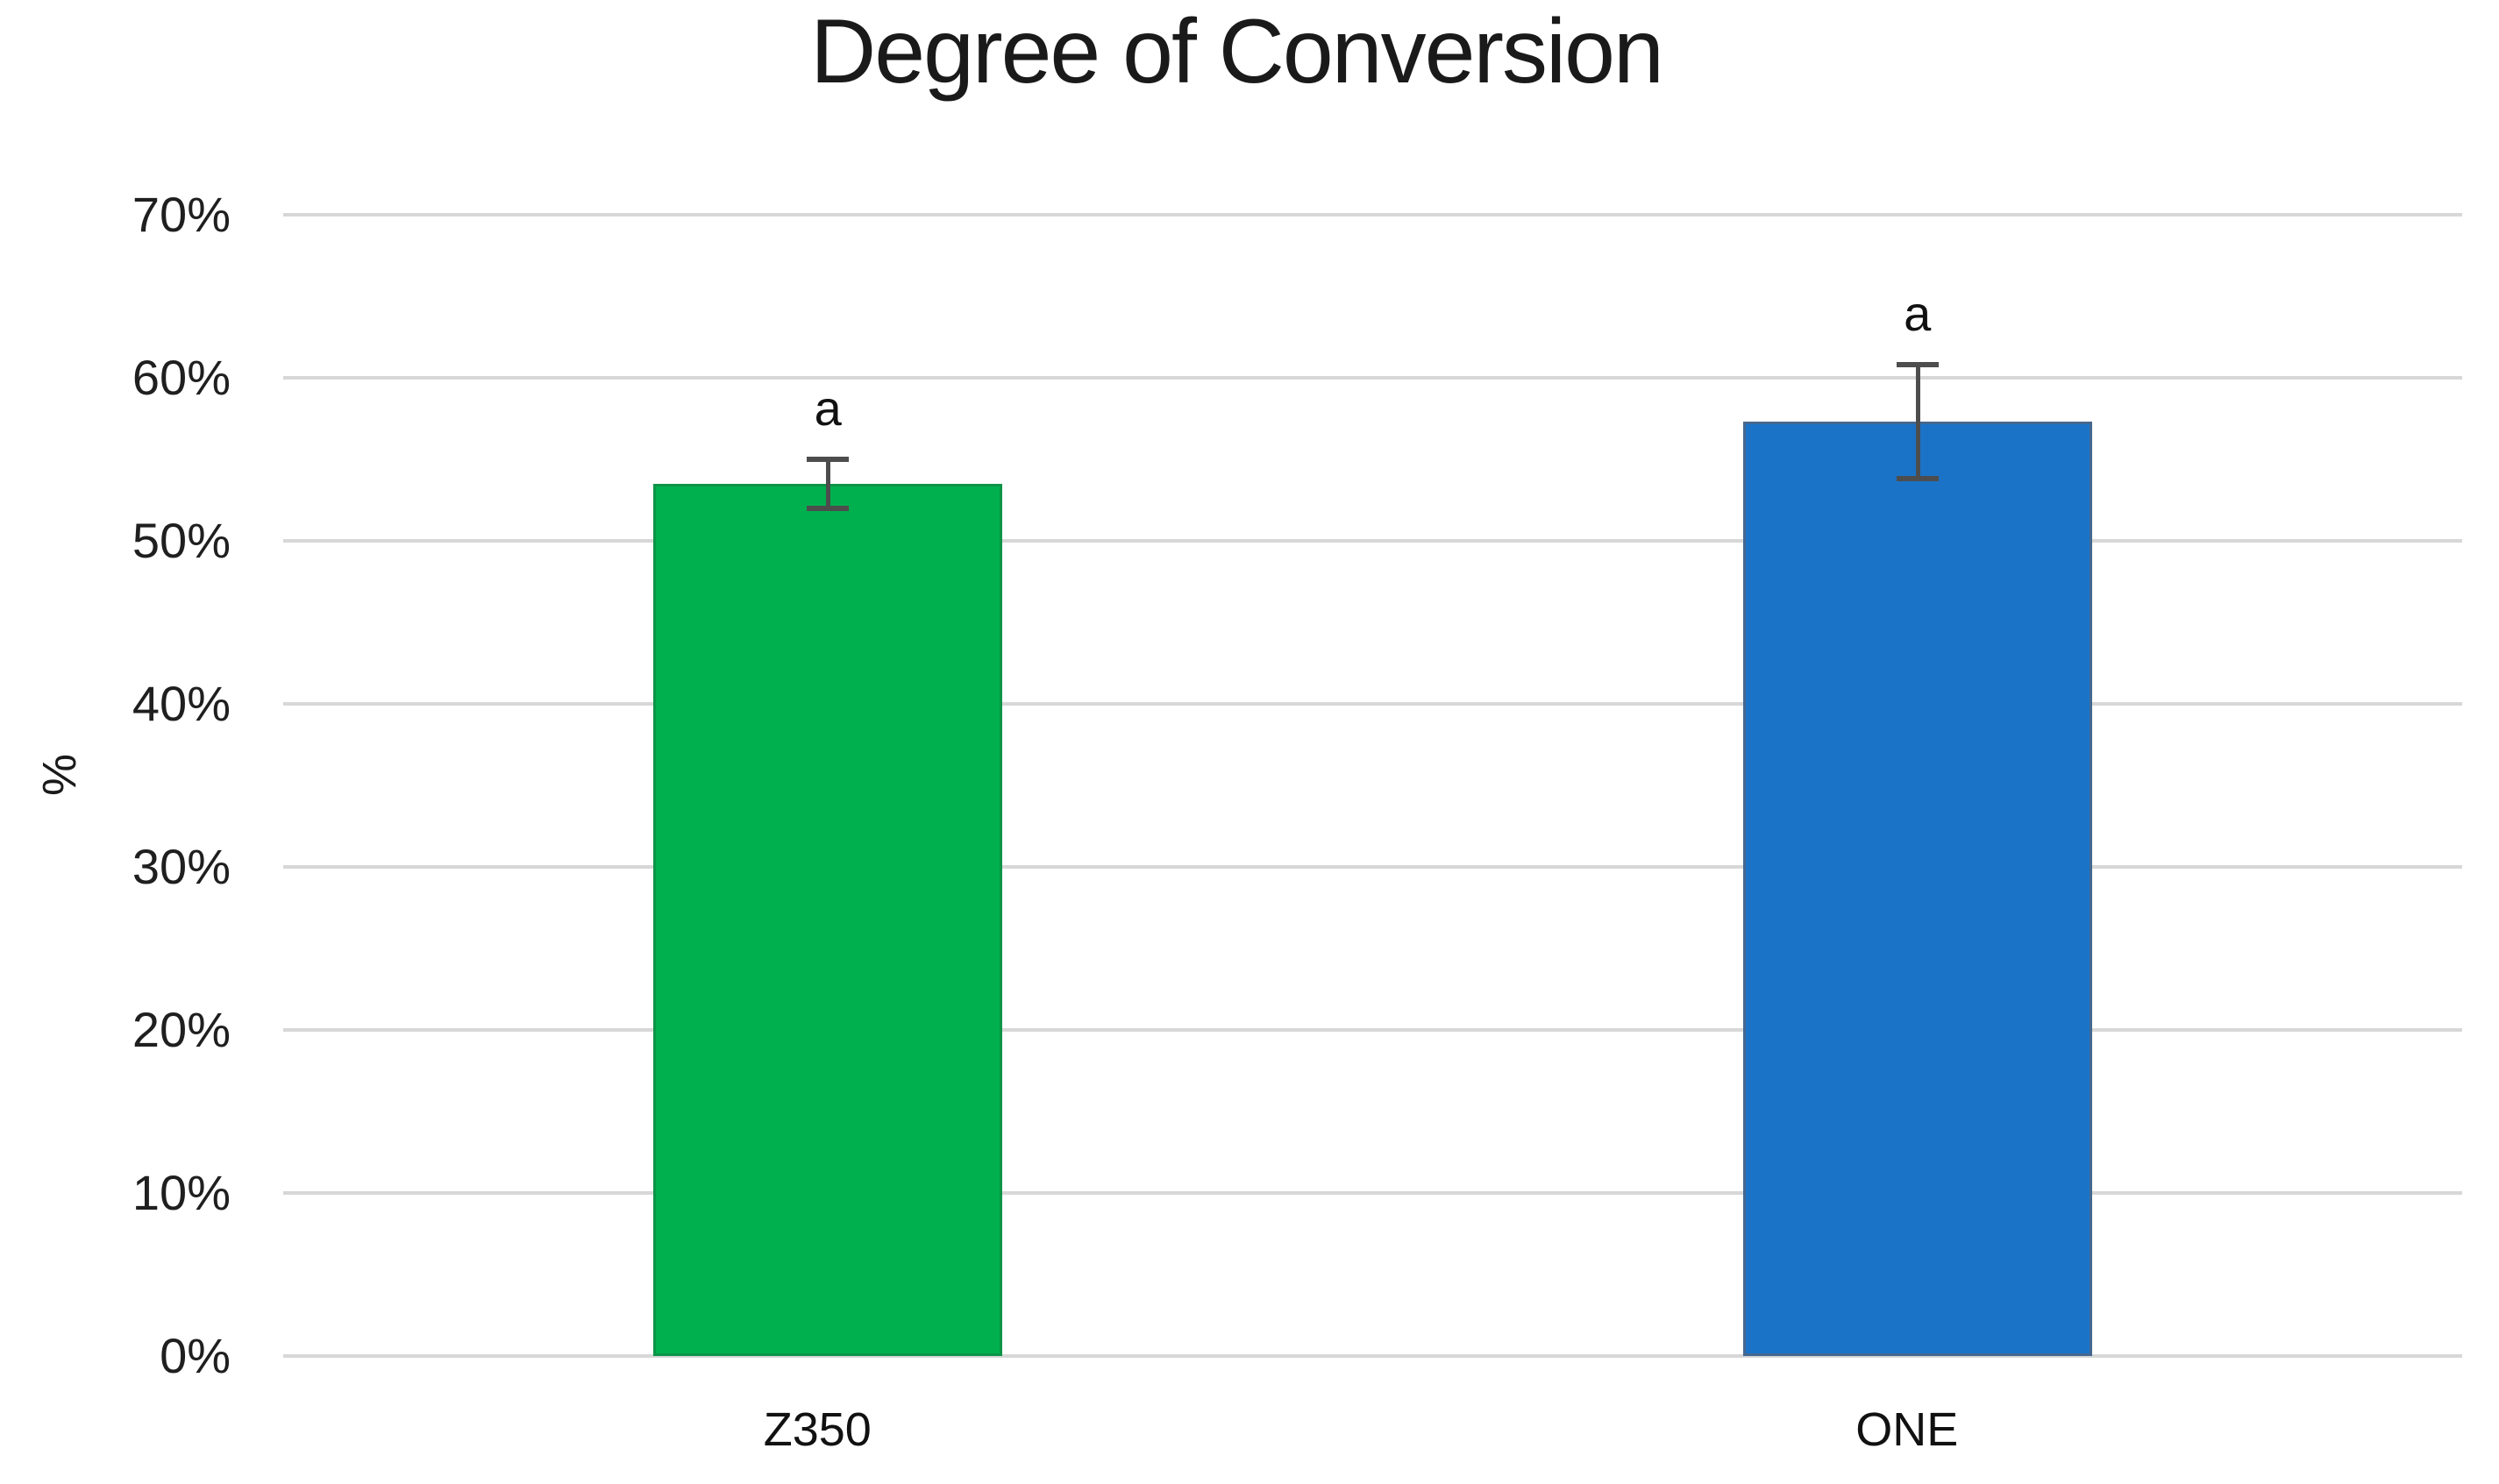 The image size is (2499, 1484). I want to click on y-tick-label: 40%, so click(182, 703).